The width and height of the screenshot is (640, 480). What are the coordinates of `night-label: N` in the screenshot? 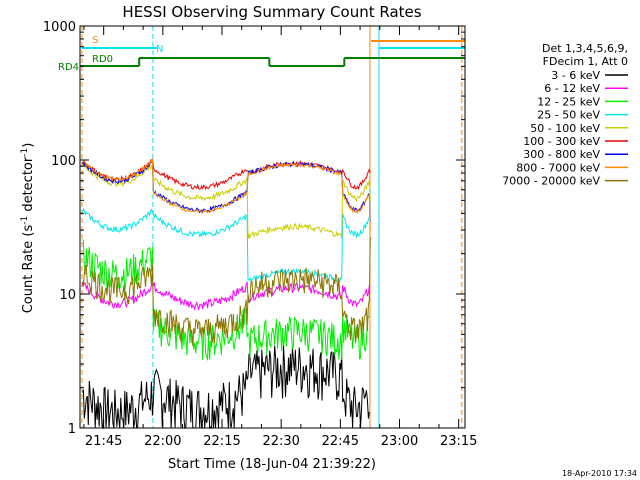 It's located at (159, 49).